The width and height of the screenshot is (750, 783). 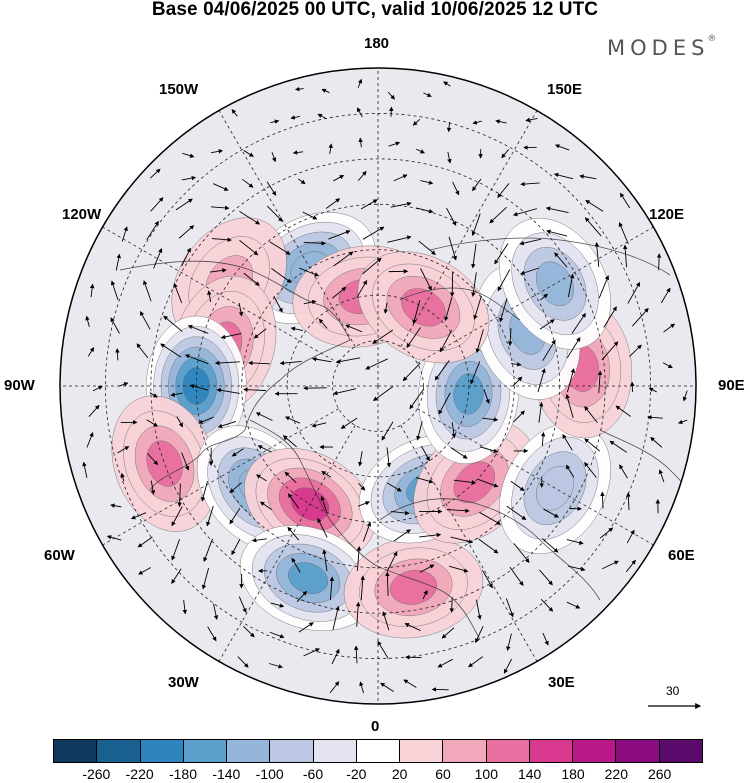 What do you see at coordinates (399, 774) in the screenshot?
I see `colorbar-tick-label: 20` at bounding box center [399, 774].